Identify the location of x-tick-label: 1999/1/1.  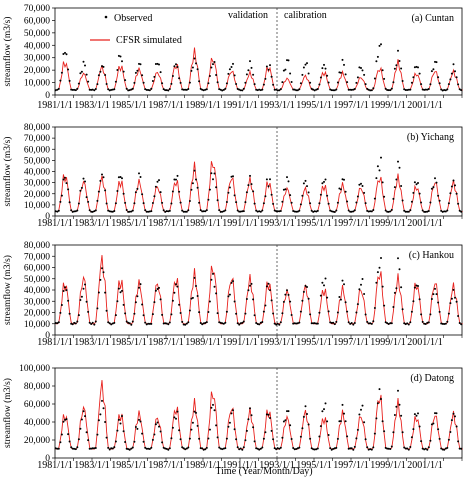
(388, 105).